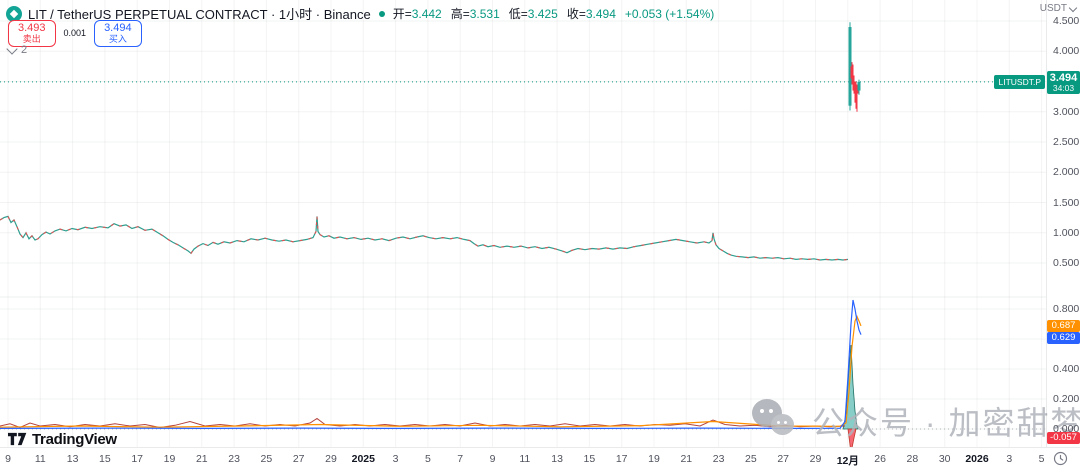 This screenshot has height=470, width=1080. I want to click on trade-buttons-row: 3.493 卖出 0.001 3.494 买入, so click(75, 33).